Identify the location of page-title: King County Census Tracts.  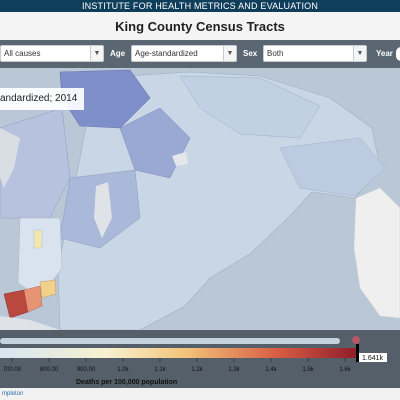
(200, 26).